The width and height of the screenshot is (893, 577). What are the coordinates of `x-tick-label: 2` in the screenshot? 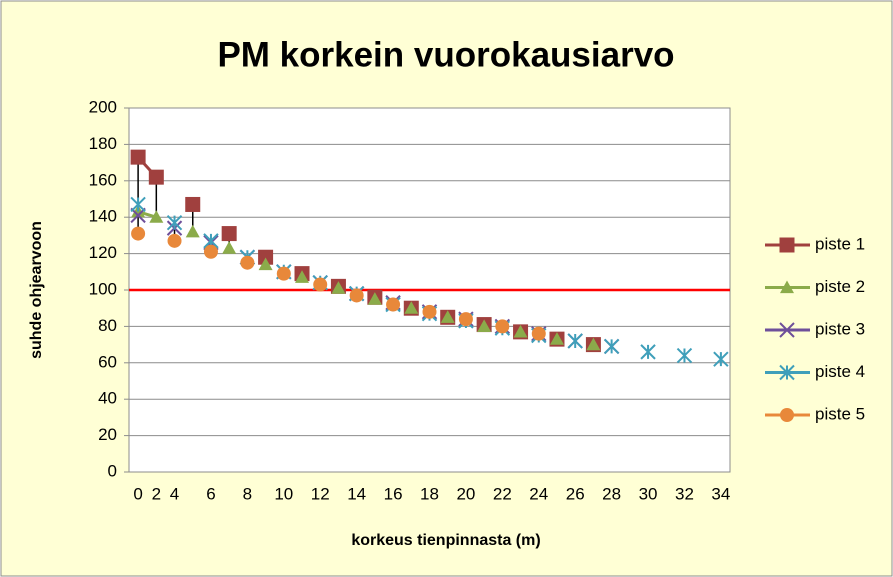 It's located at (156, 493).